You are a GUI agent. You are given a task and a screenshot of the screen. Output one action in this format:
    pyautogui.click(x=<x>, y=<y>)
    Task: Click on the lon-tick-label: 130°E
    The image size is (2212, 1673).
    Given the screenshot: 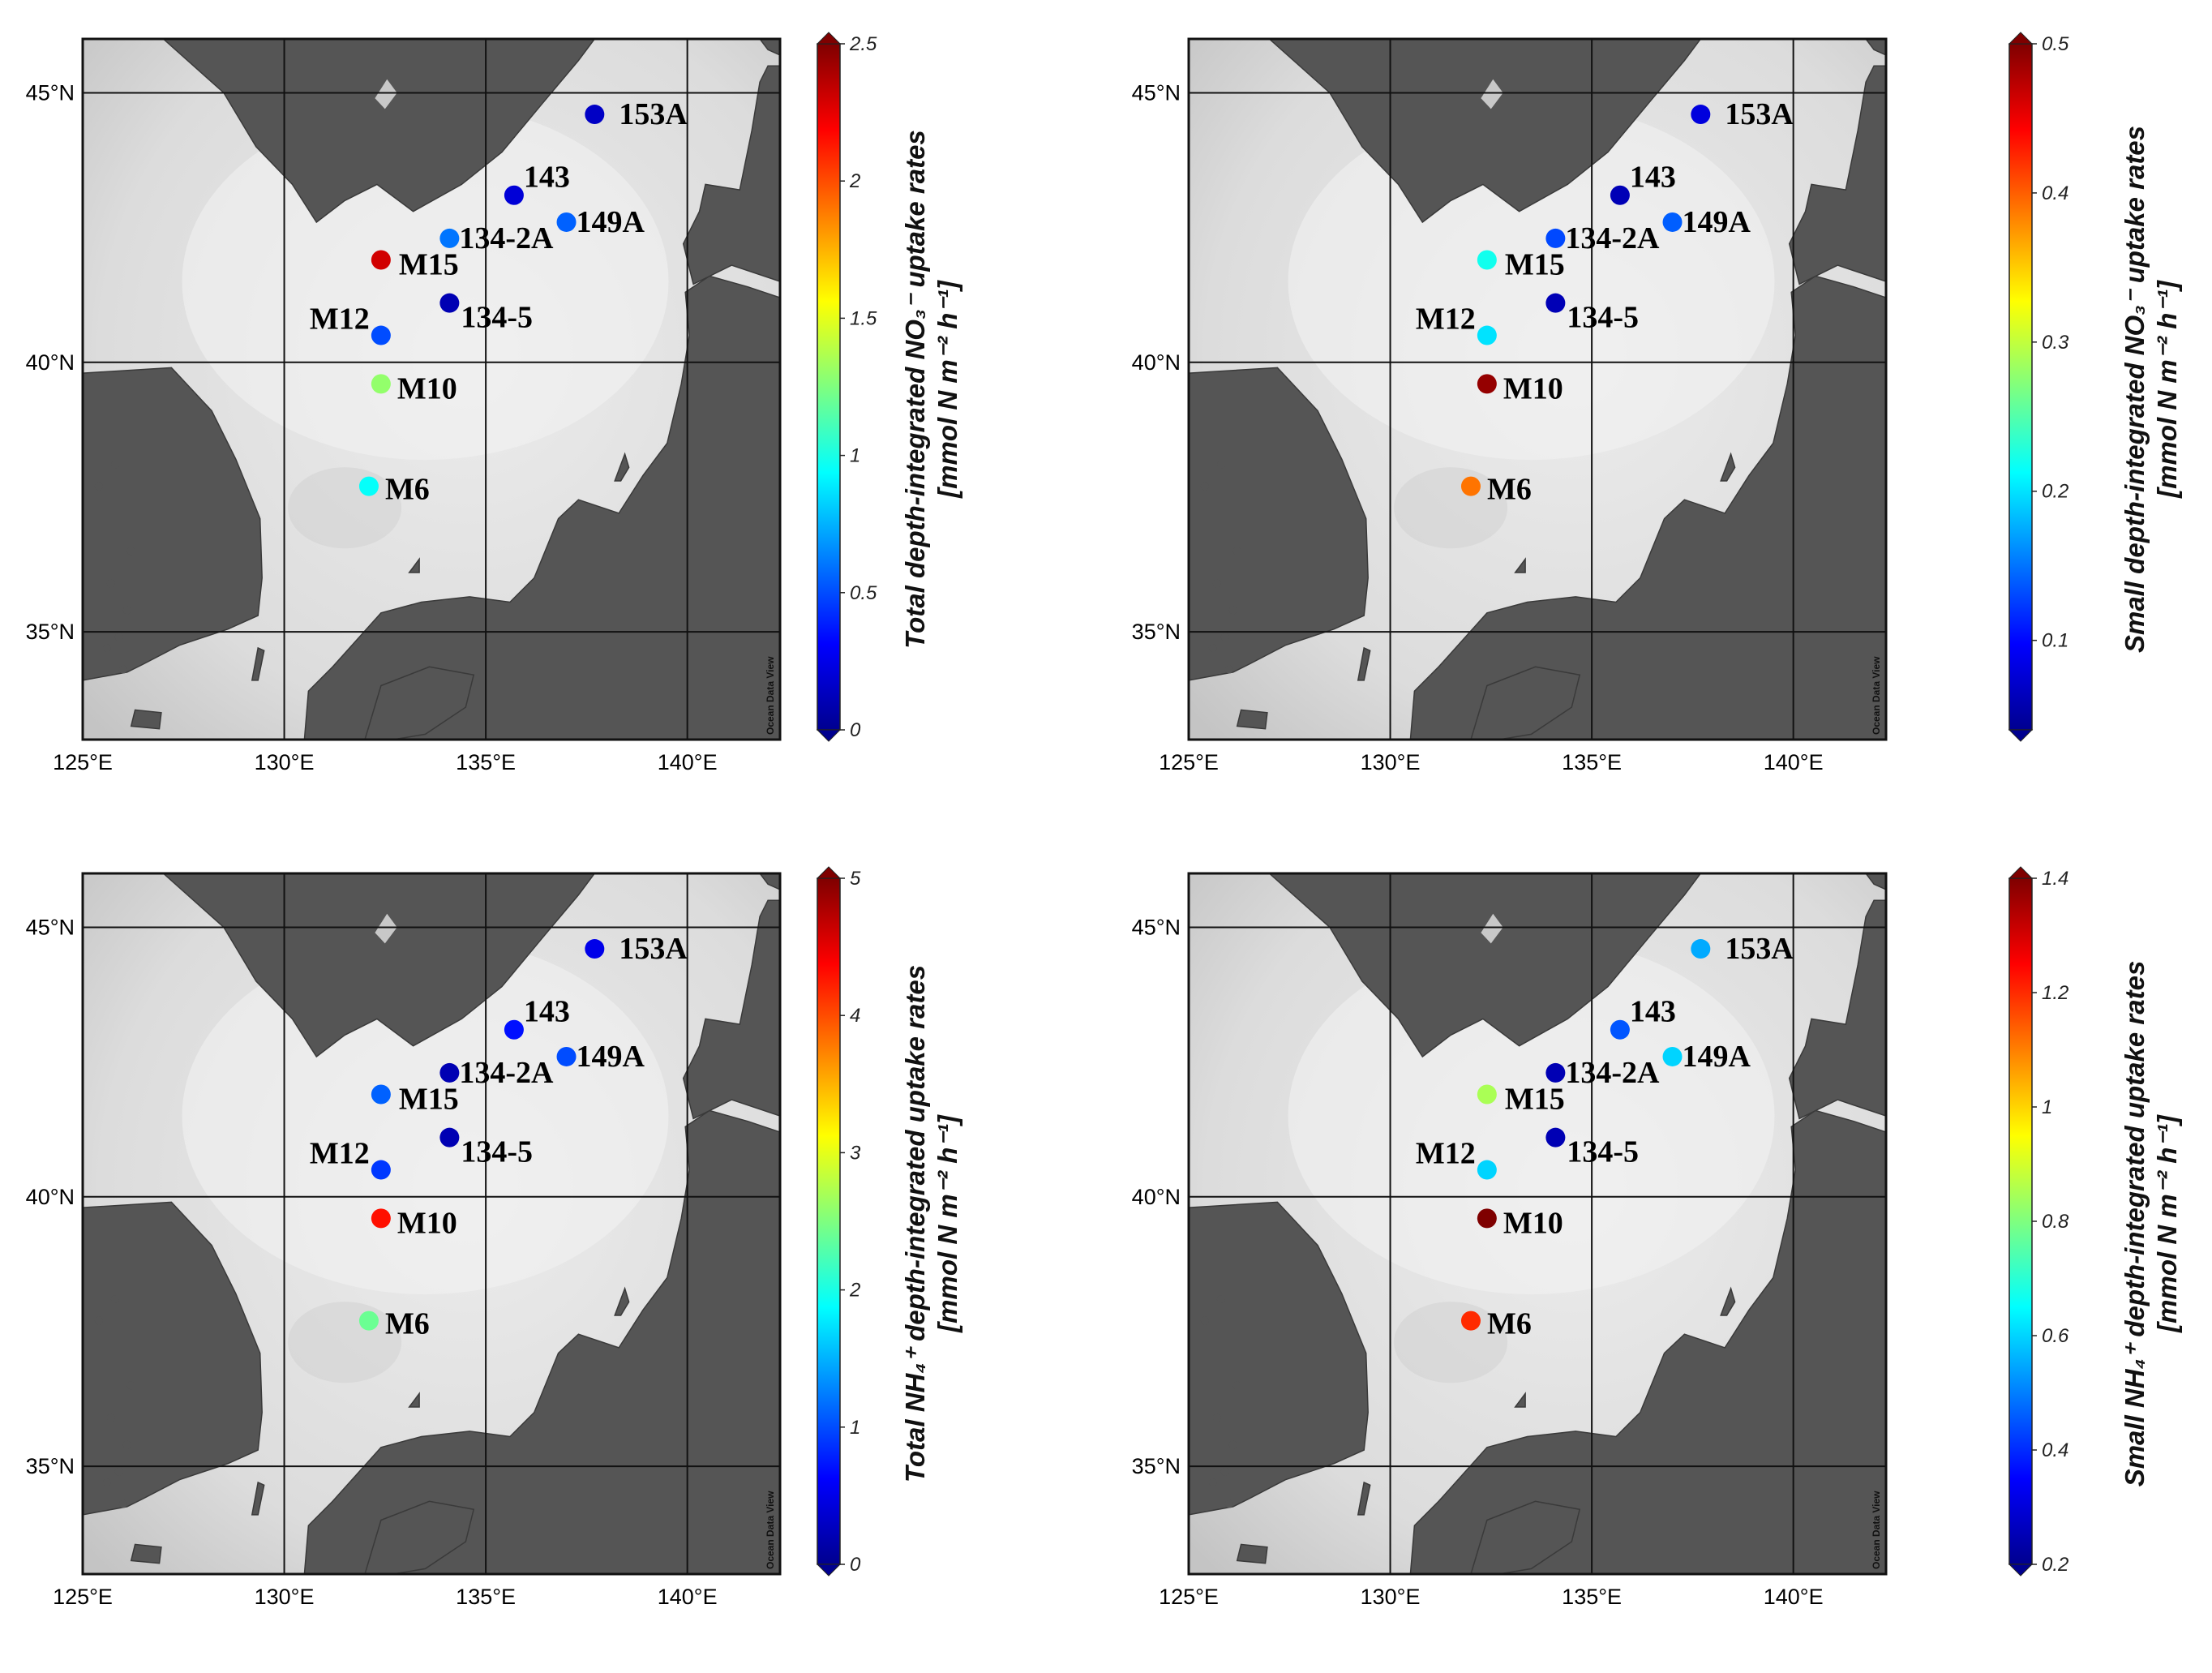 What is the action you would take?
    pyautogui.click(x=285, y=1597)
    